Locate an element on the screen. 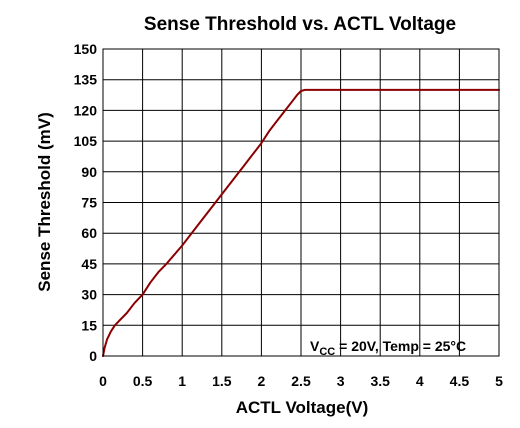 The width and height of the screenshot is (520, 428). x-tick-label: 2 is located at coordinates (262, 381).